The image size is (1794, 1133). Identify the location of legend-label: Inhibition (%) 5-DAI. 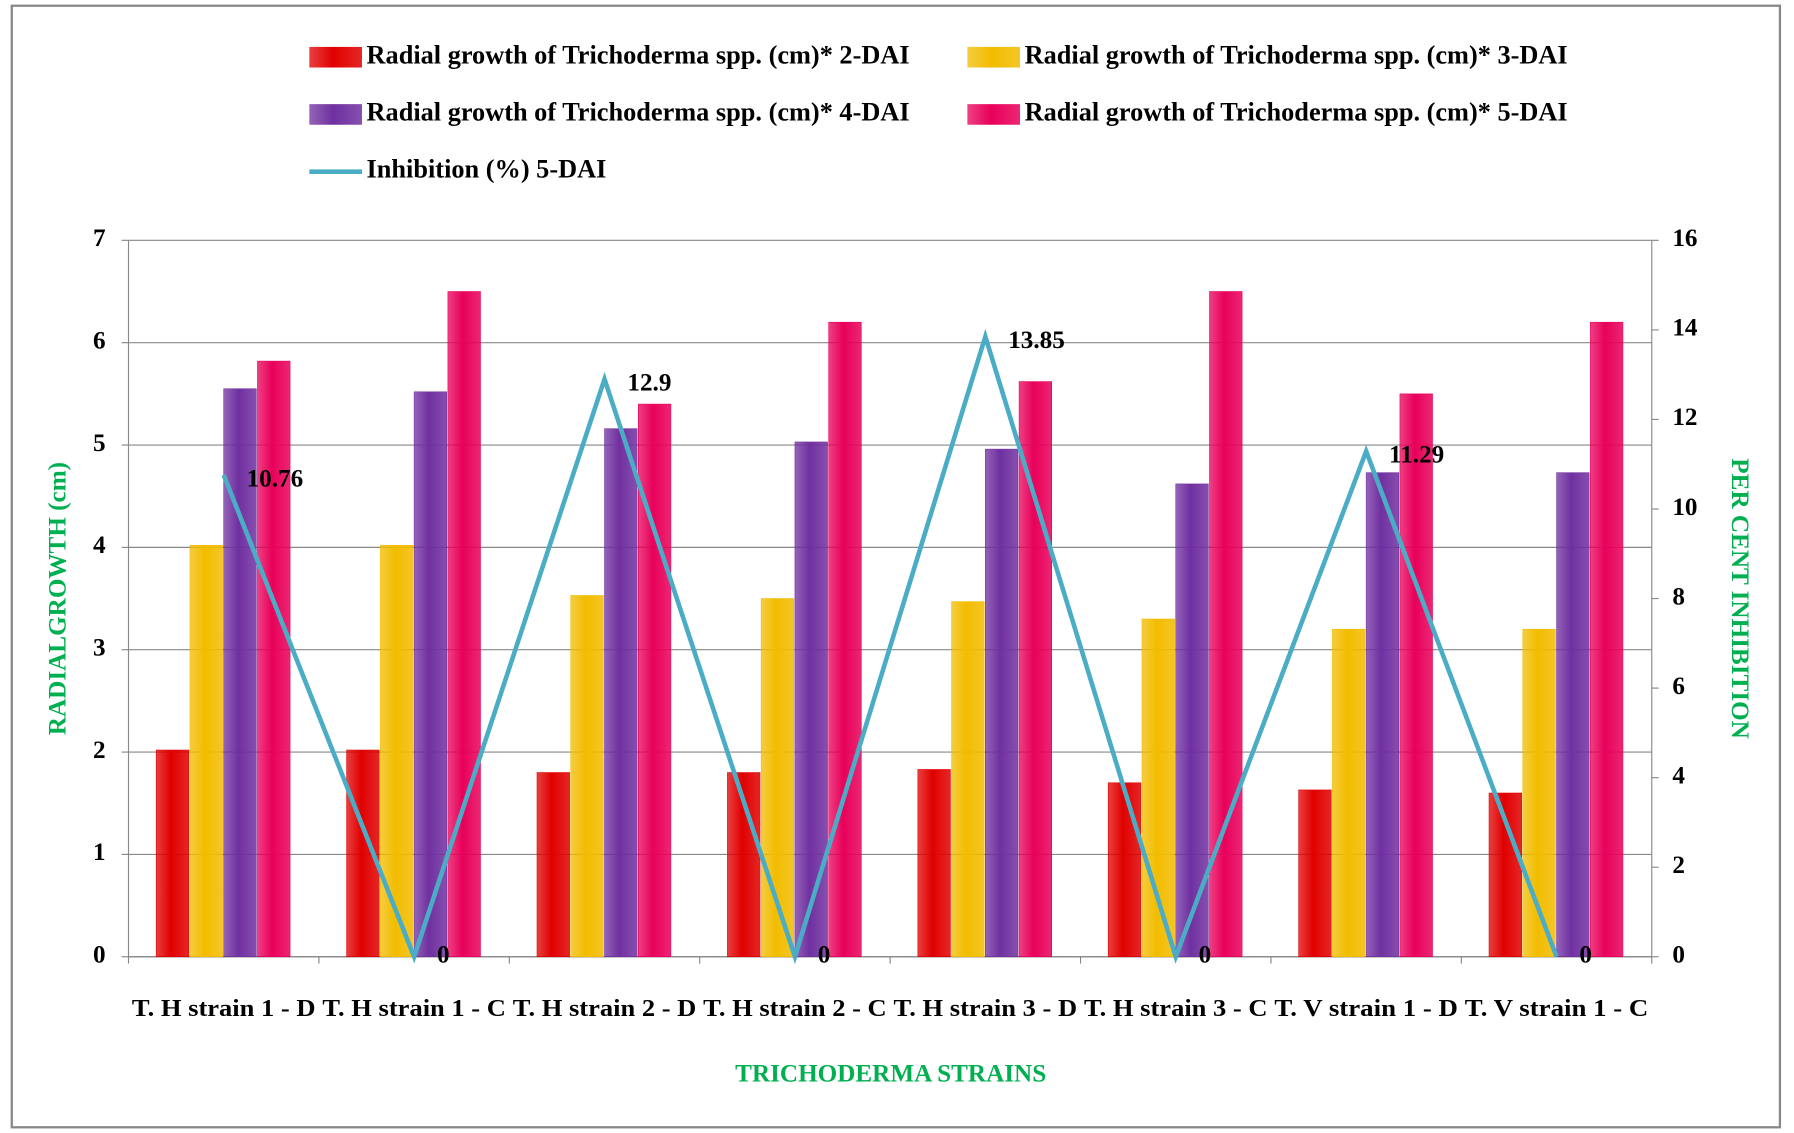
(487, 169).